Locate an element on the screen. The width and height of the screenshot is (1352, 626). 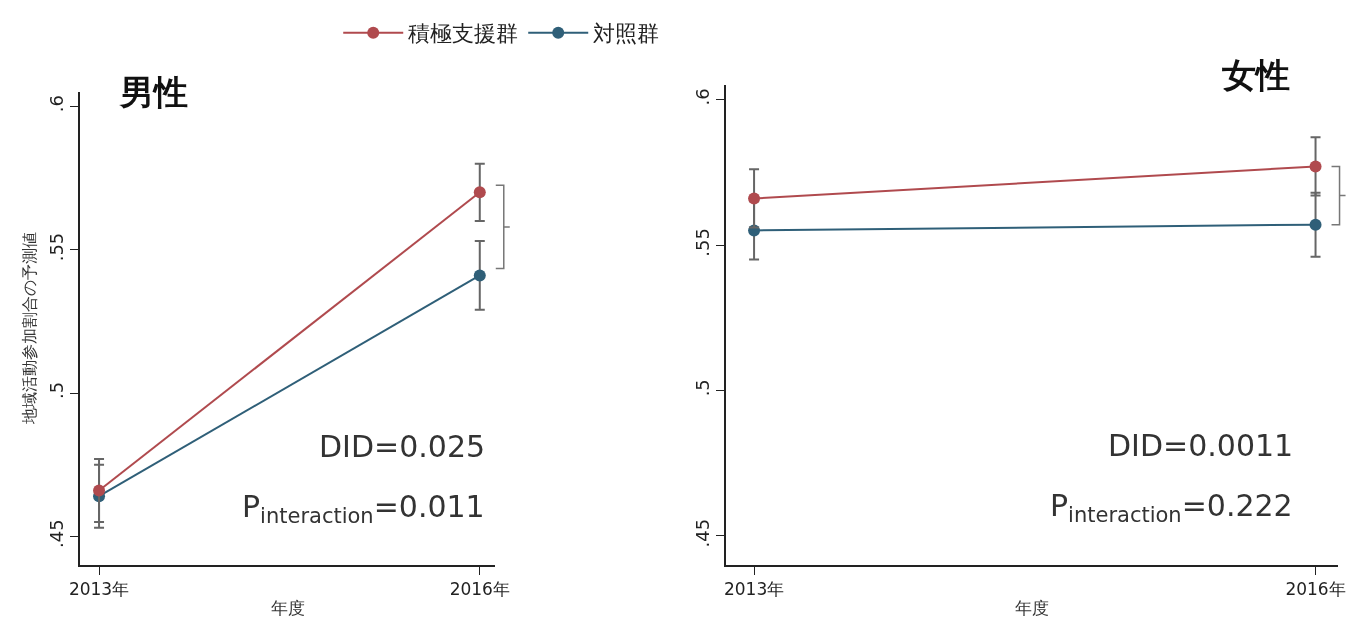
annotation: P$_{interaction}$=0.222 is located at coordinates (1171, 508).